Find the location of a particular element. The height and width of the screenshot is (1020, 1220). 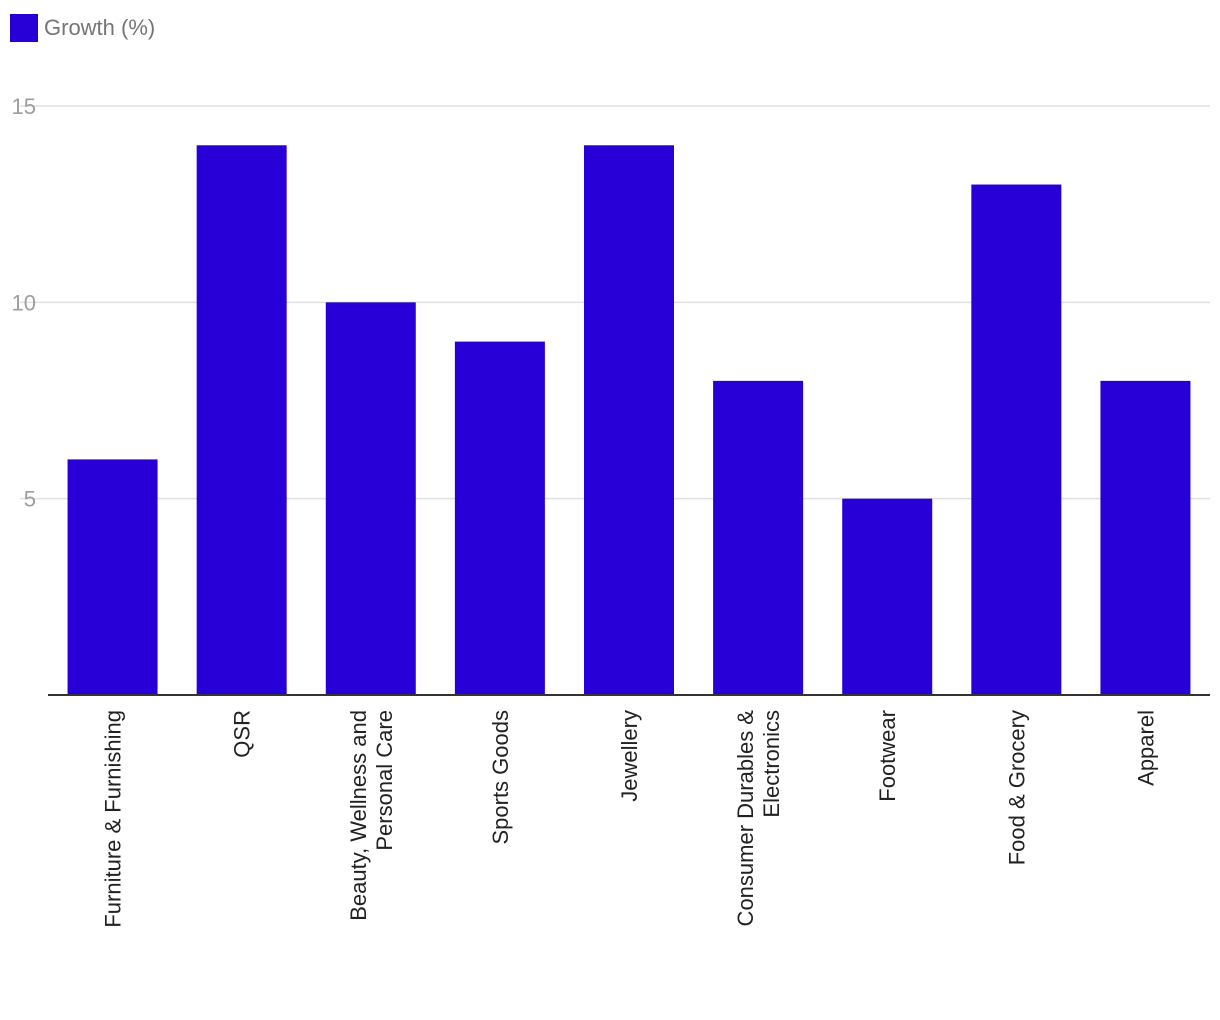

x-category-label: QSR is located at coordinates (242, 734).